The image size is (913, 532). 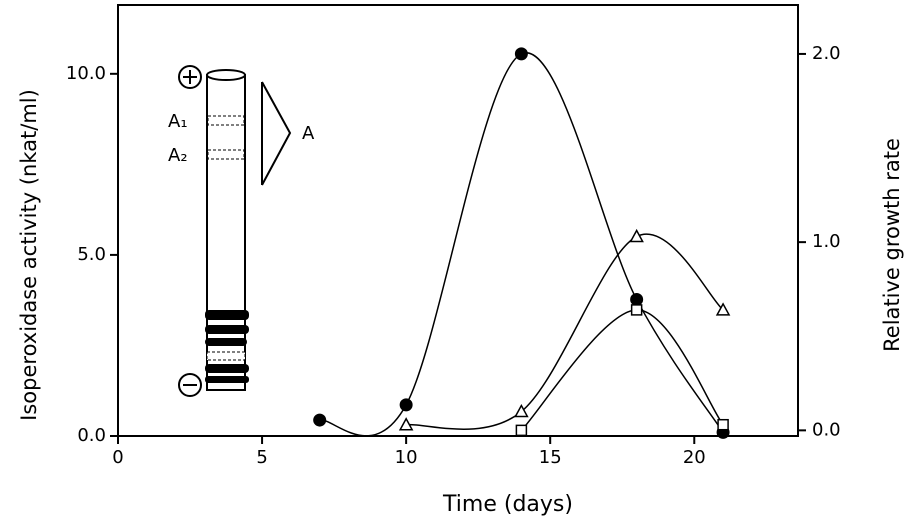 What do you see at coordinates (308, 133) in the screenshot?
I see `band-group-label: A` at bounding box center [308, 133].